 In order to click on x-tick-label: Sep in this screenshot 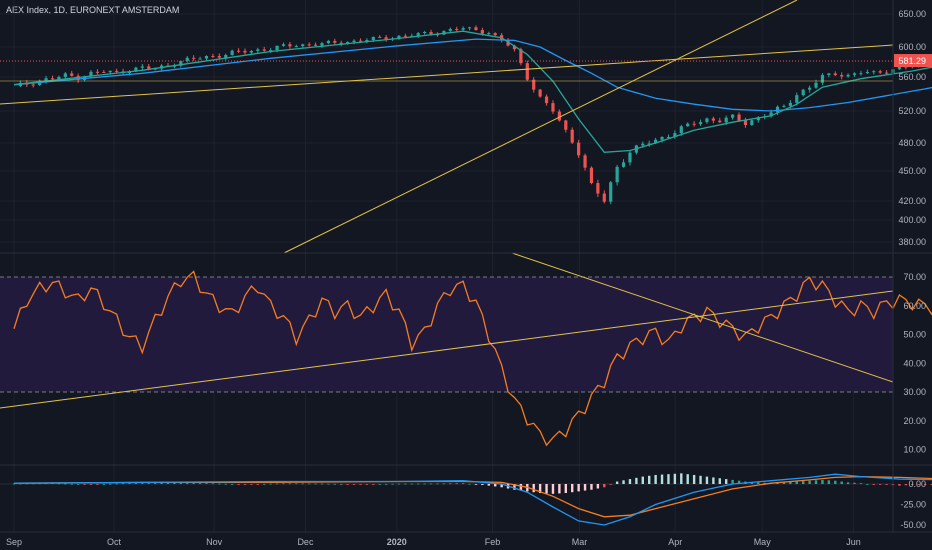, I will do `click(14, 542)`.